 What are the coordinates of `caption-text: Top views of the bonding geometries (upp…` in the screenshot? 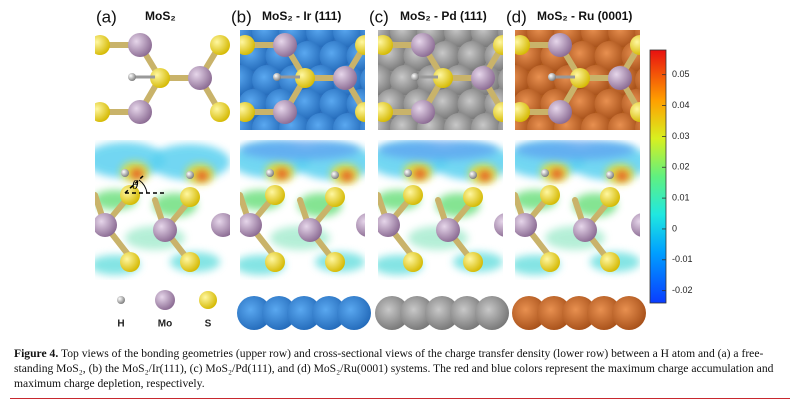 It's located at (394, 368).